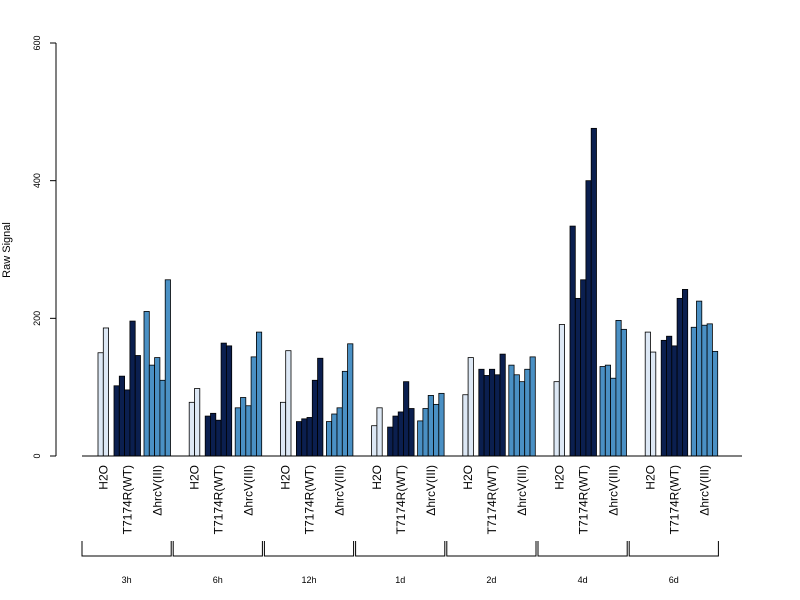  Describe the element at coordinates (127, 580) in the screenshot. I see `timepoint-label: 3h` at that location.